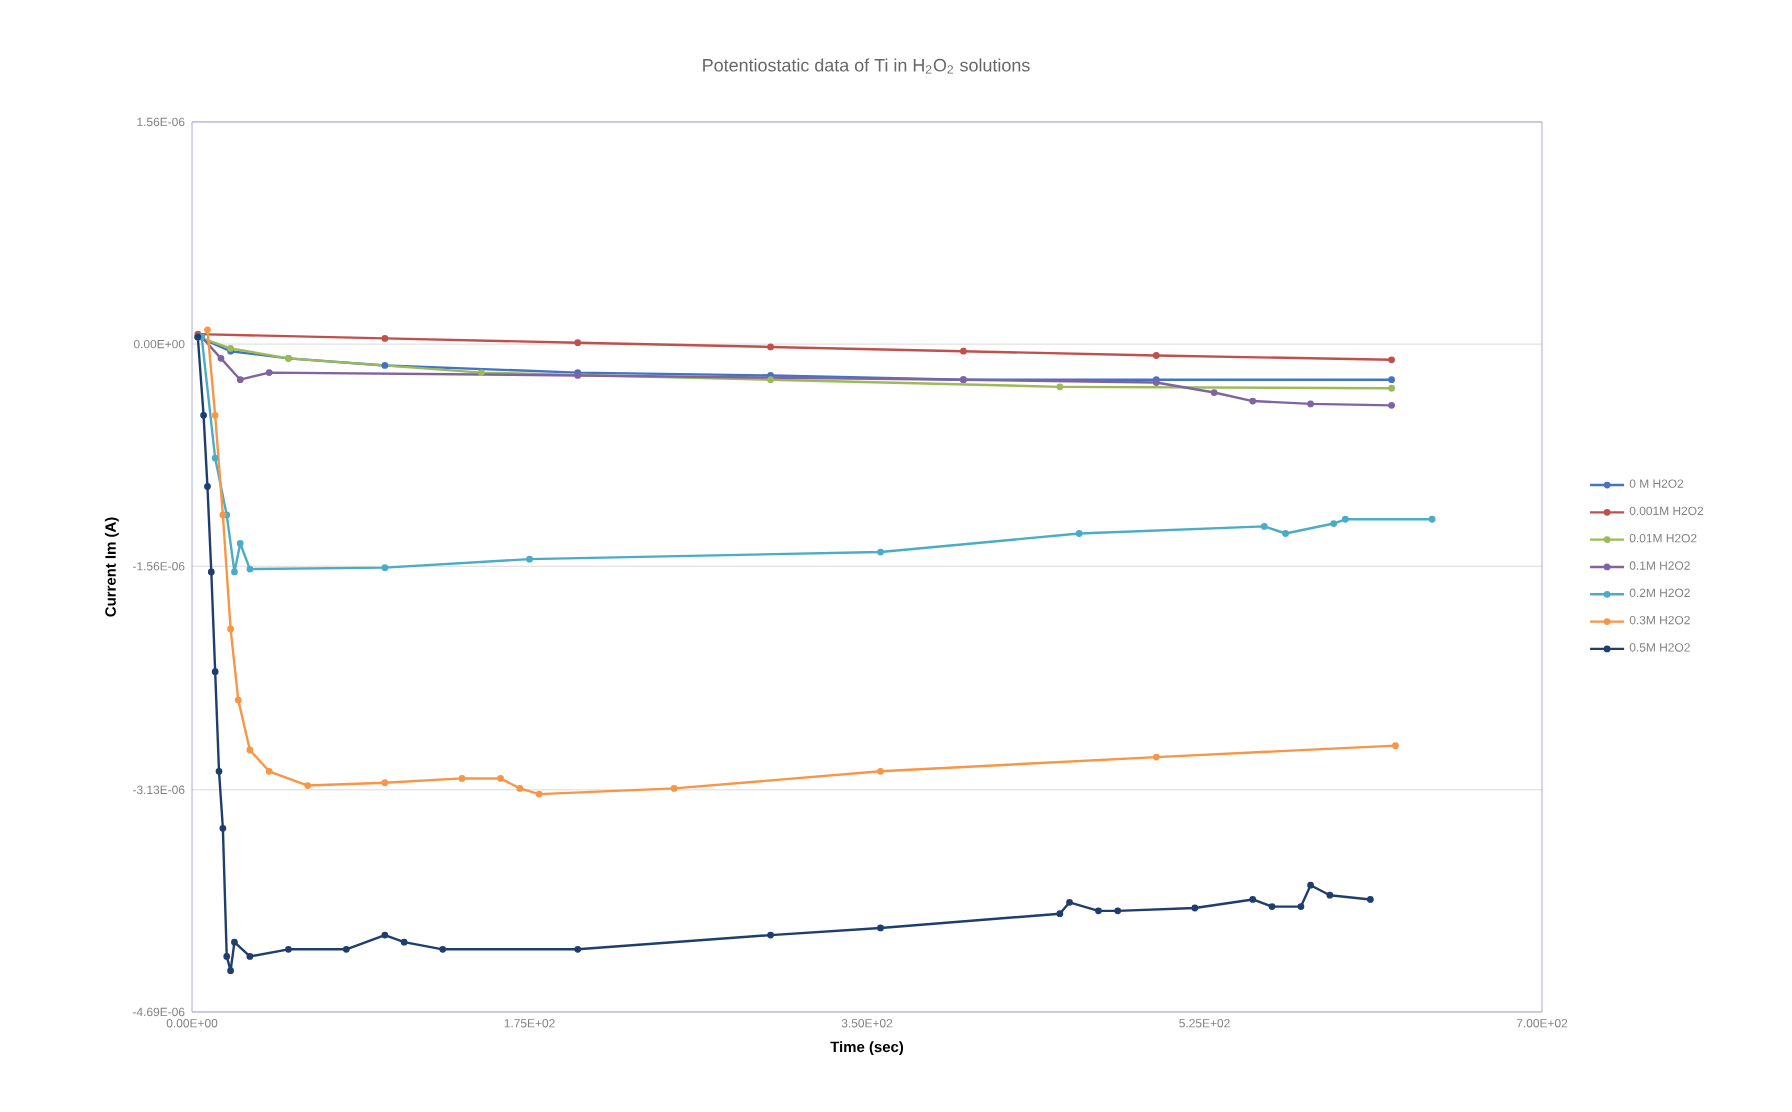  I want to click on chart-title: Potentiostatic data of Ti in H$_{2}$O$_{2}$ solutions, so click(866, 66).